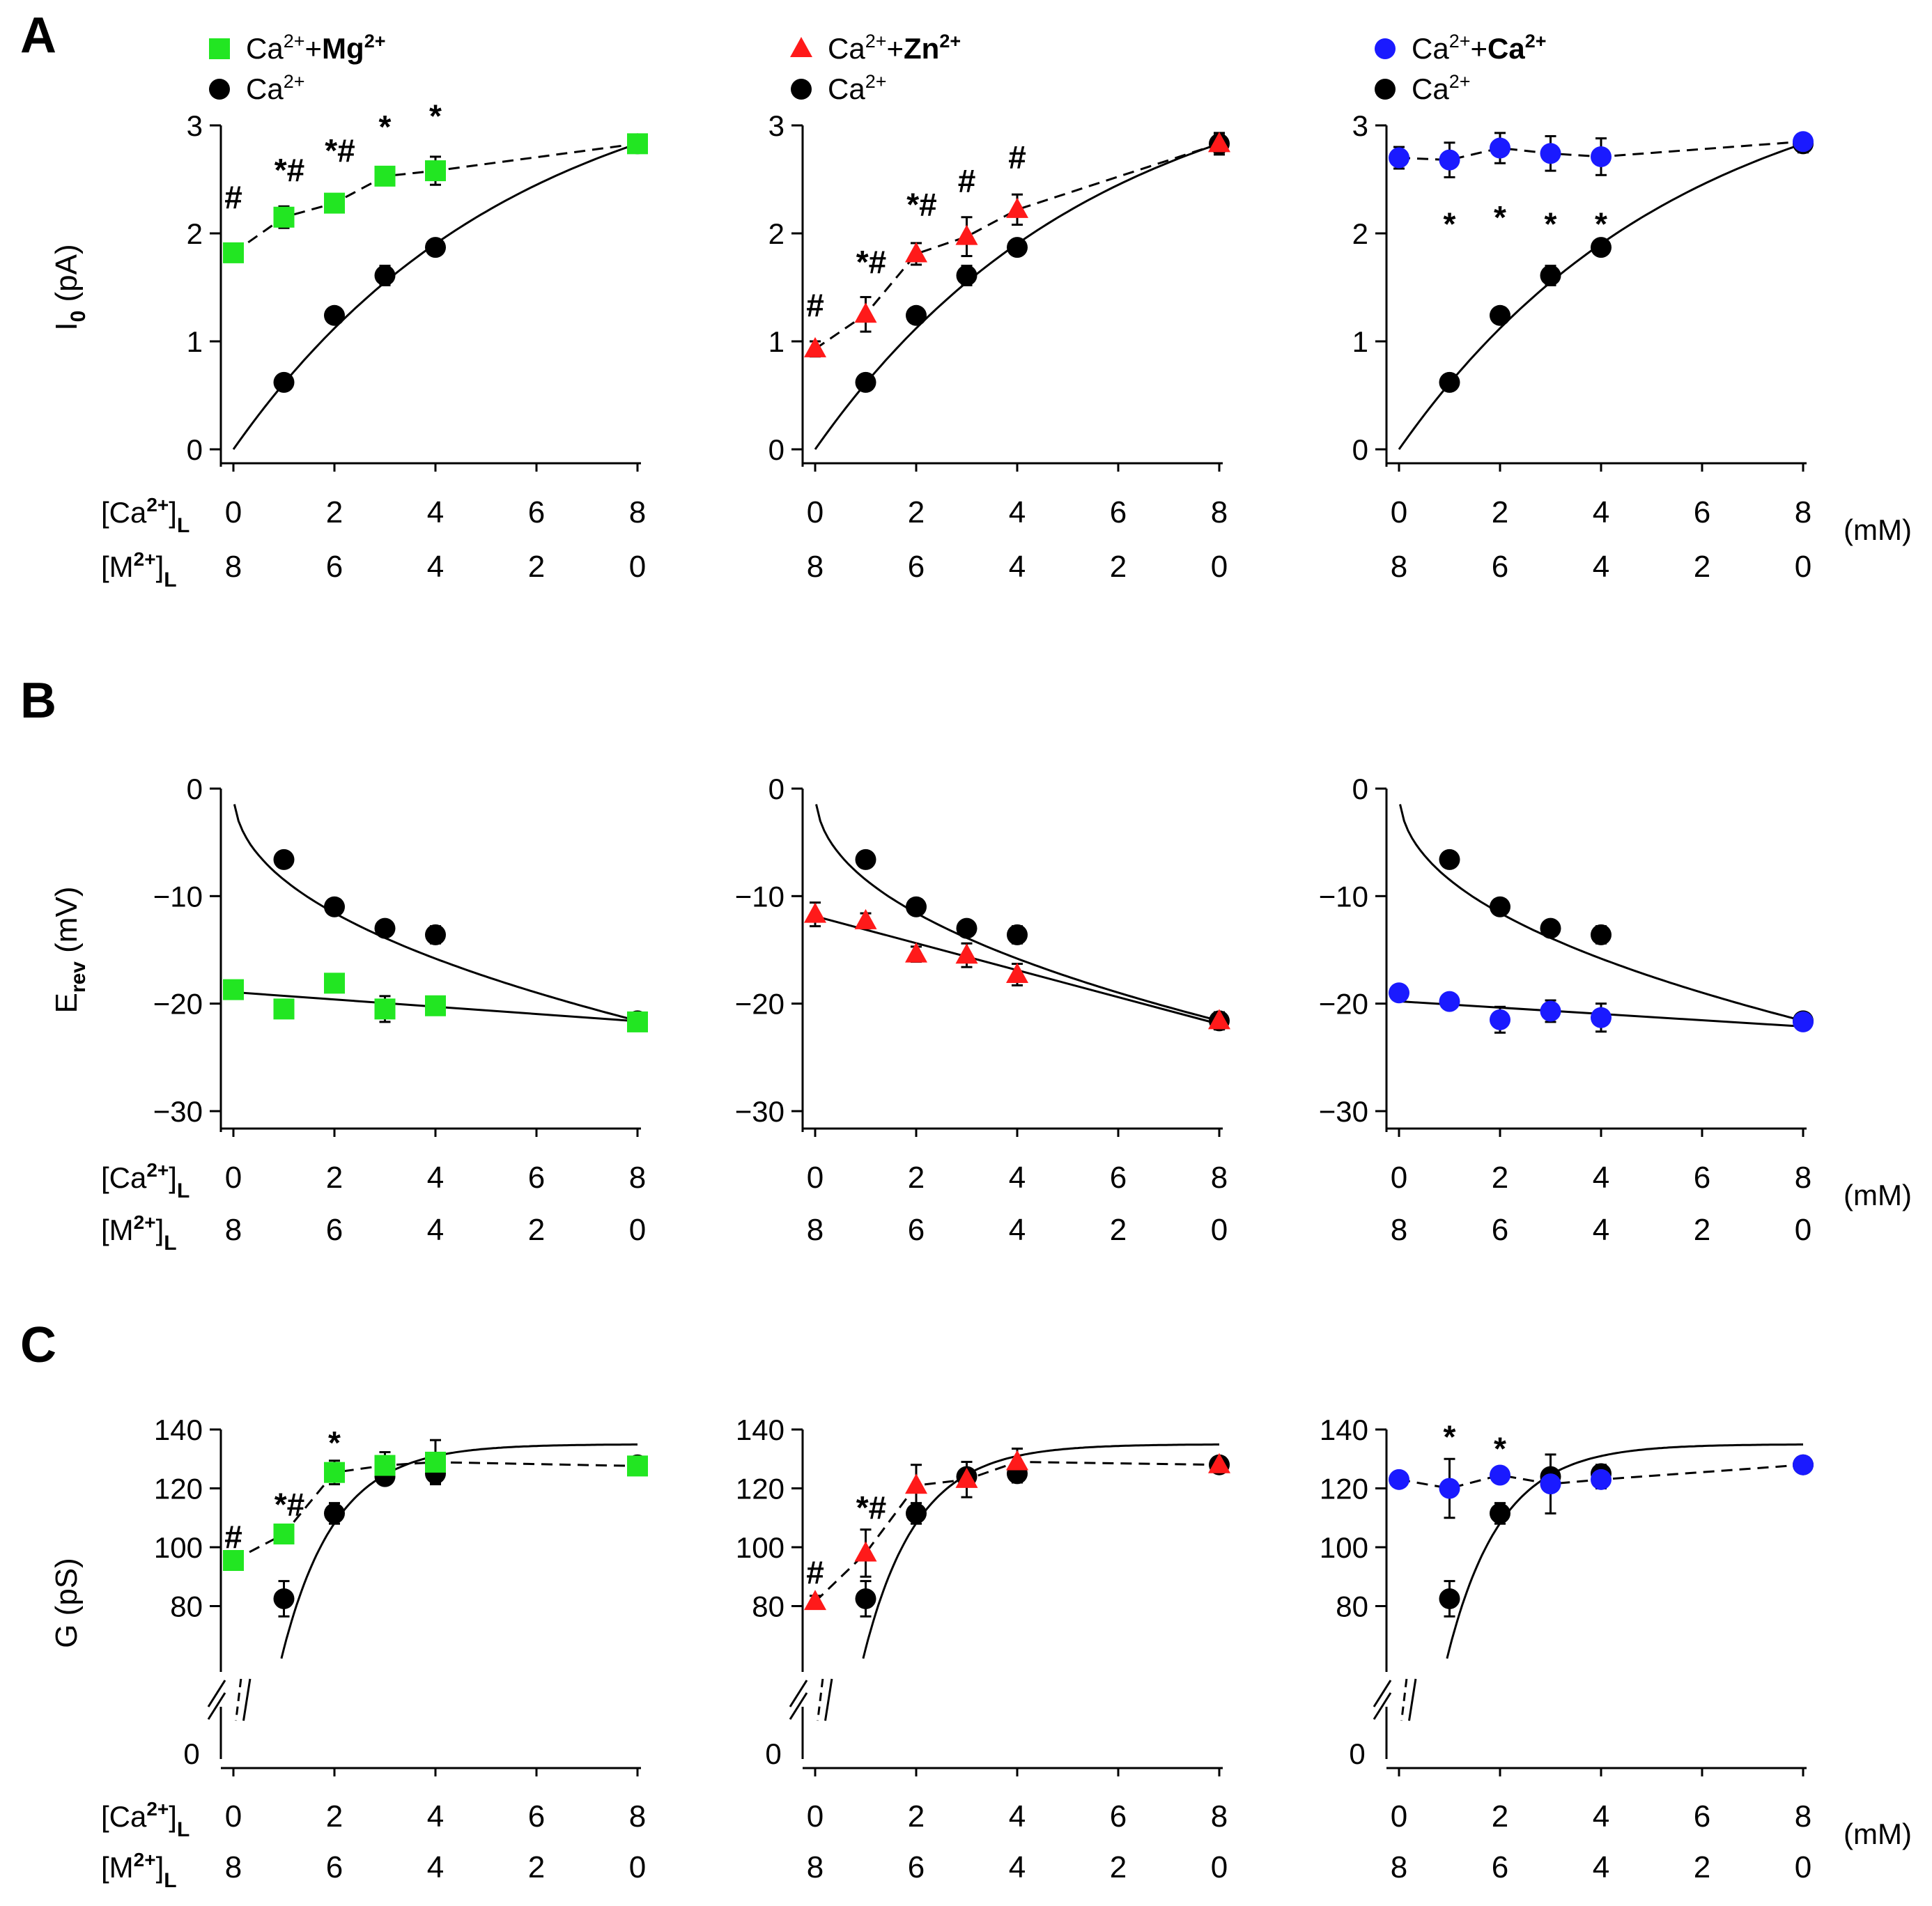 The image size is (1932, 1906). What do you see at coordinates (178, 1005) in the screenshot?
I see `y-tick-label: −20` at bounding box center [178, 1005].